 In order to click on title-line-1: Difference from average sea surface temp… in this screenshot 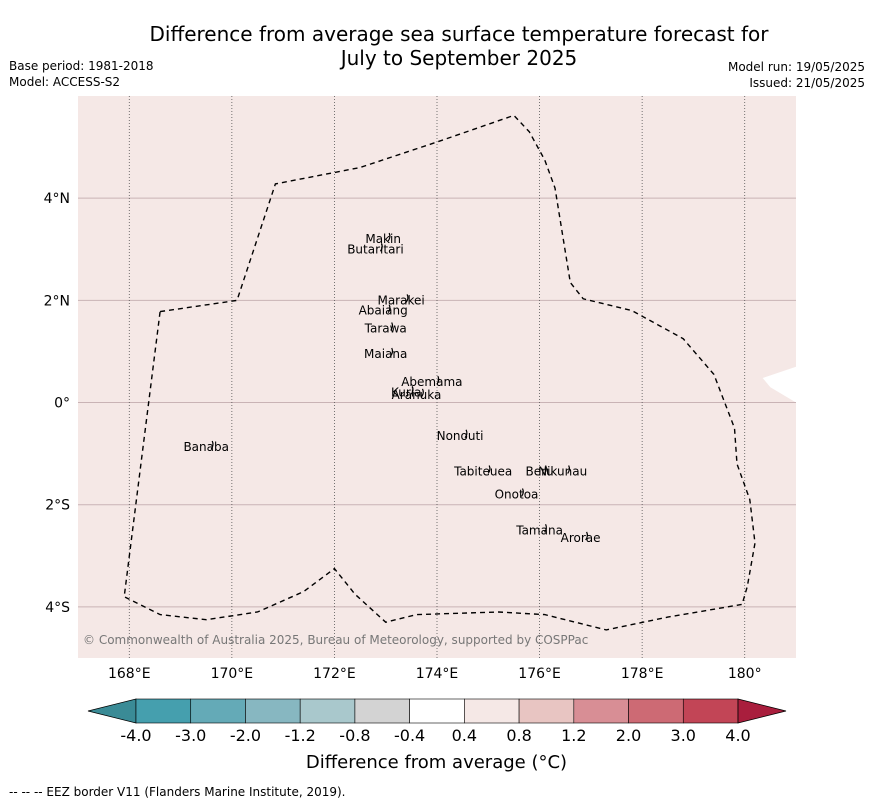, I will do `click(459, 34)`.